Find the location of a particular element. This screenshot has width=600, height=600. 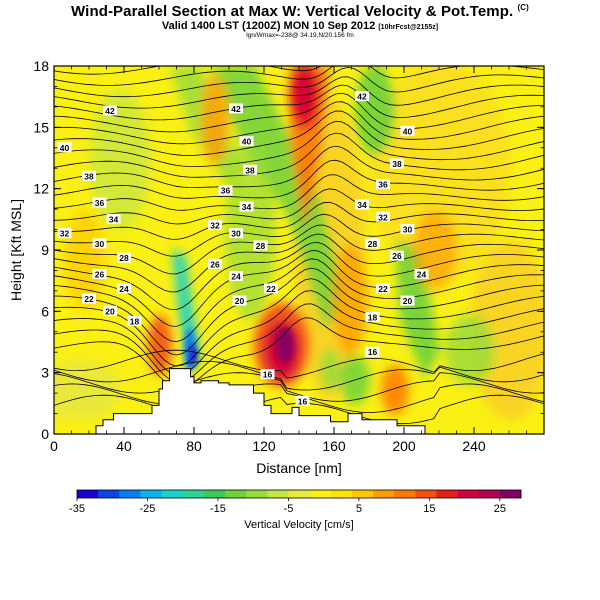

x-tick-label: 240 is located at coordinates (474, 446).